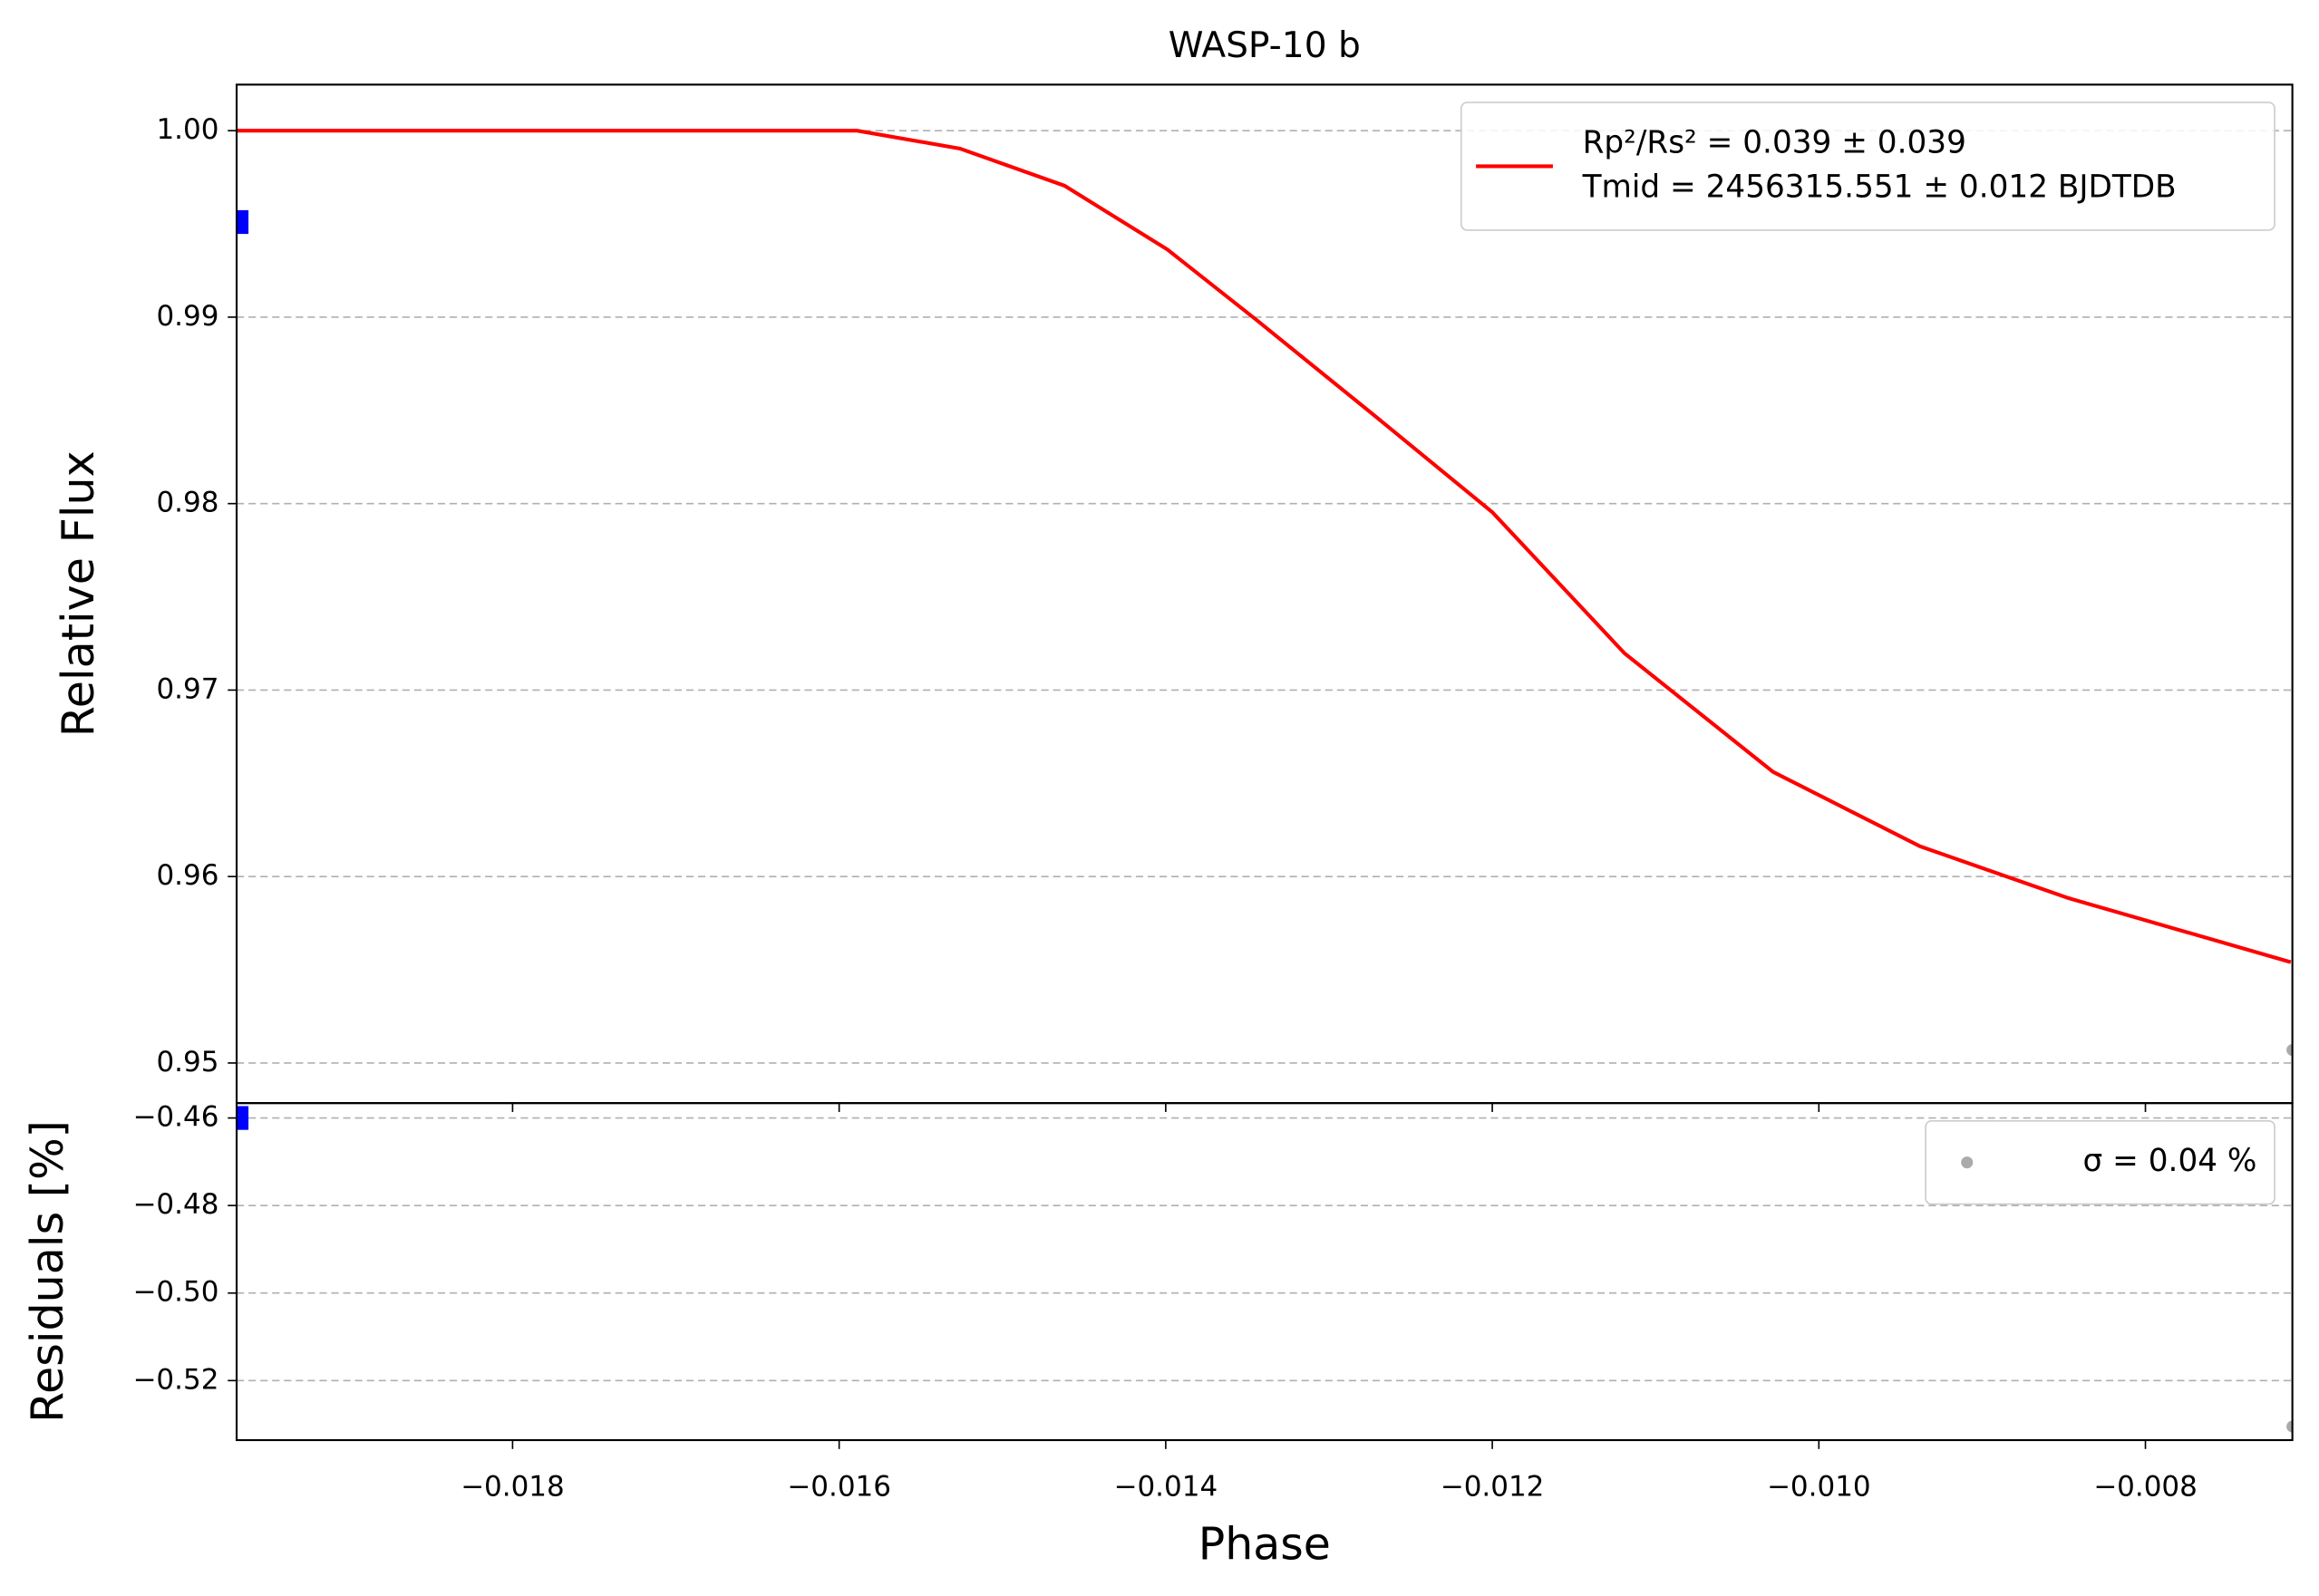 This screenshot has height=1596, width=2319. I want to click on x-tick-label: −0.012, so click(1493, 1486).